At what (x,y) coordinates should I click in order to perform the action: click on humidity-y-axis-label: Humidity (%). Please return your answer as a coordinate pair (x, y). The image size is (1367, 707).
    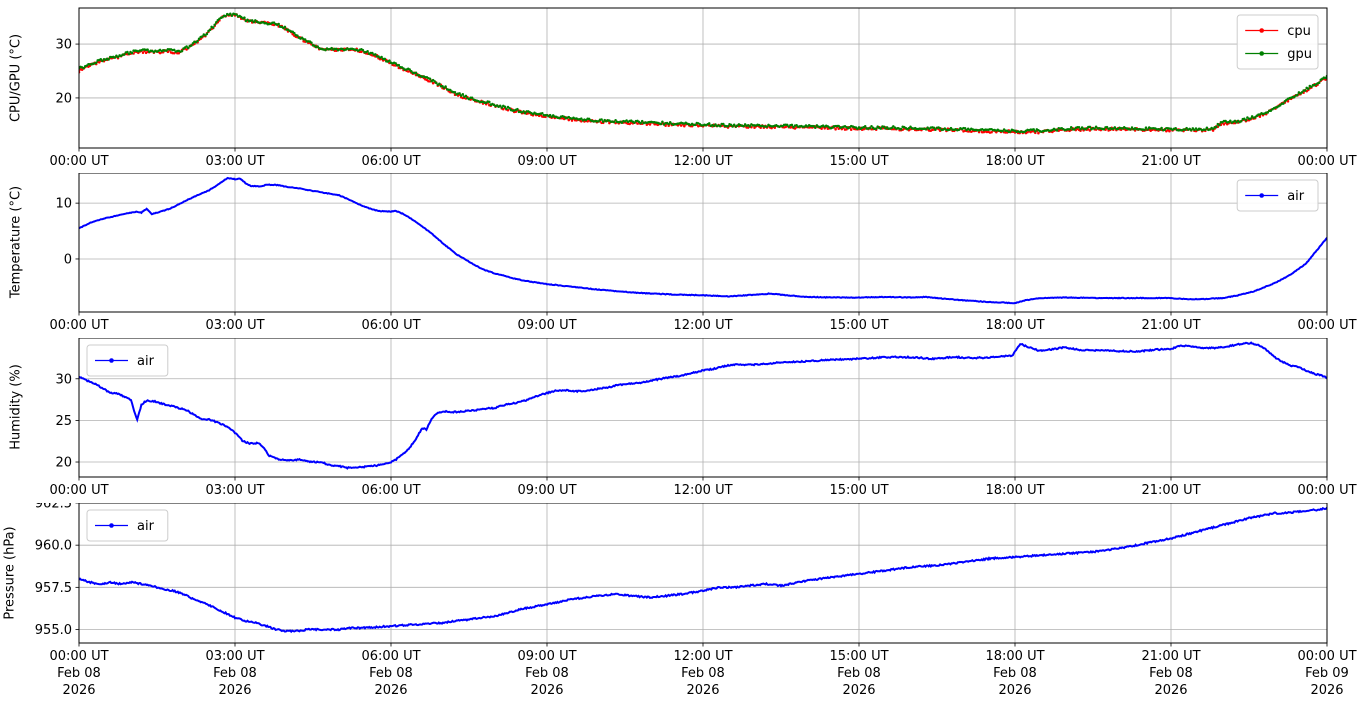
    Looking at the image, I should click on (16, 407).